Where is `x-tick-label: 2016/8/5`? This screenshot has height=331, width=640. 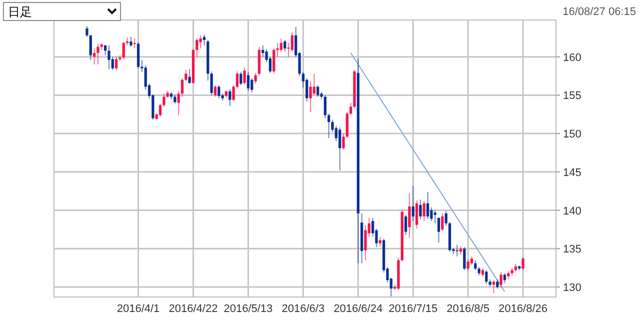
x-tick-label: 2016/8/5 is located at coordinates (468, 309).